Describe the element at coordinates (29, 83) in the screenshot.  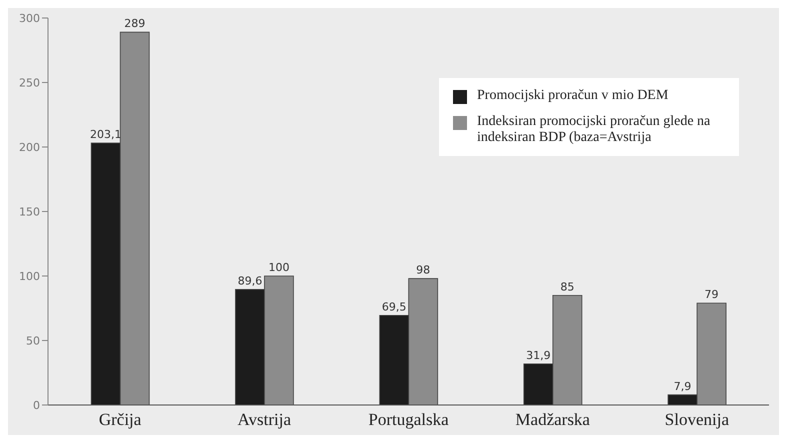
I see `y-tick-label: 250` at that location.